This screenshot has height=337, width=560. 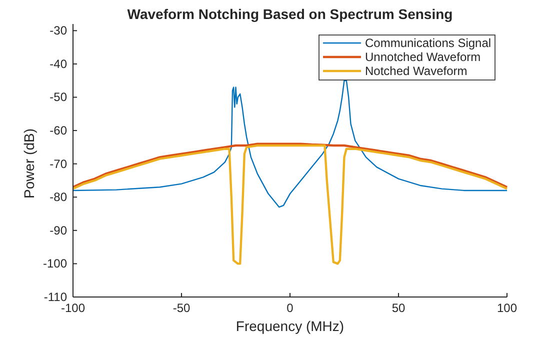 What do you see at coordinates (59, 230) in the screenshot?
I see `y-tick-label: -90` at bounding box center [59, 230].